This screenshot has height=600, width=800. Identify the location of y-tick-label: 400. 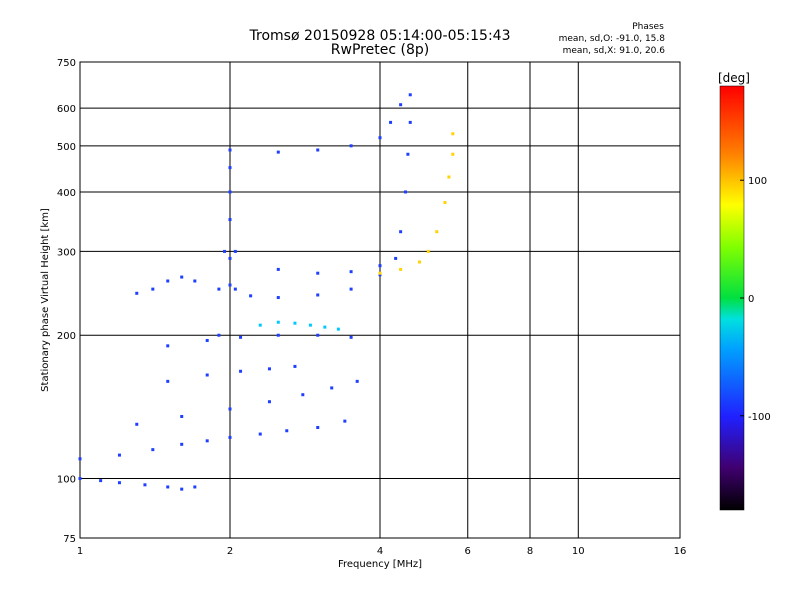
(66, 193).